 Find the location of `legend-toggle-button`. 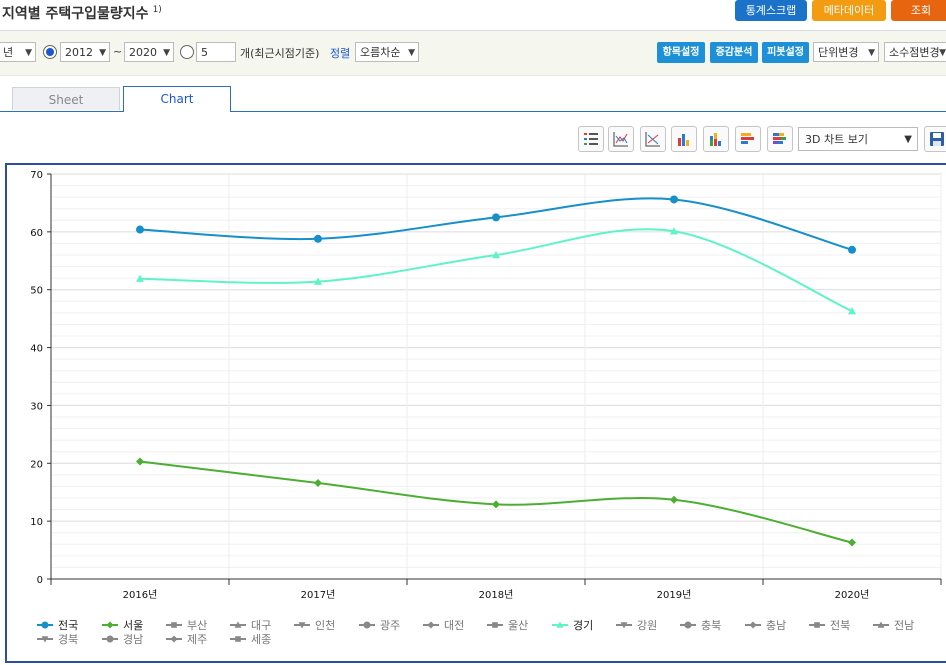

legend-toggle-button is located at coordinates (591, 139).